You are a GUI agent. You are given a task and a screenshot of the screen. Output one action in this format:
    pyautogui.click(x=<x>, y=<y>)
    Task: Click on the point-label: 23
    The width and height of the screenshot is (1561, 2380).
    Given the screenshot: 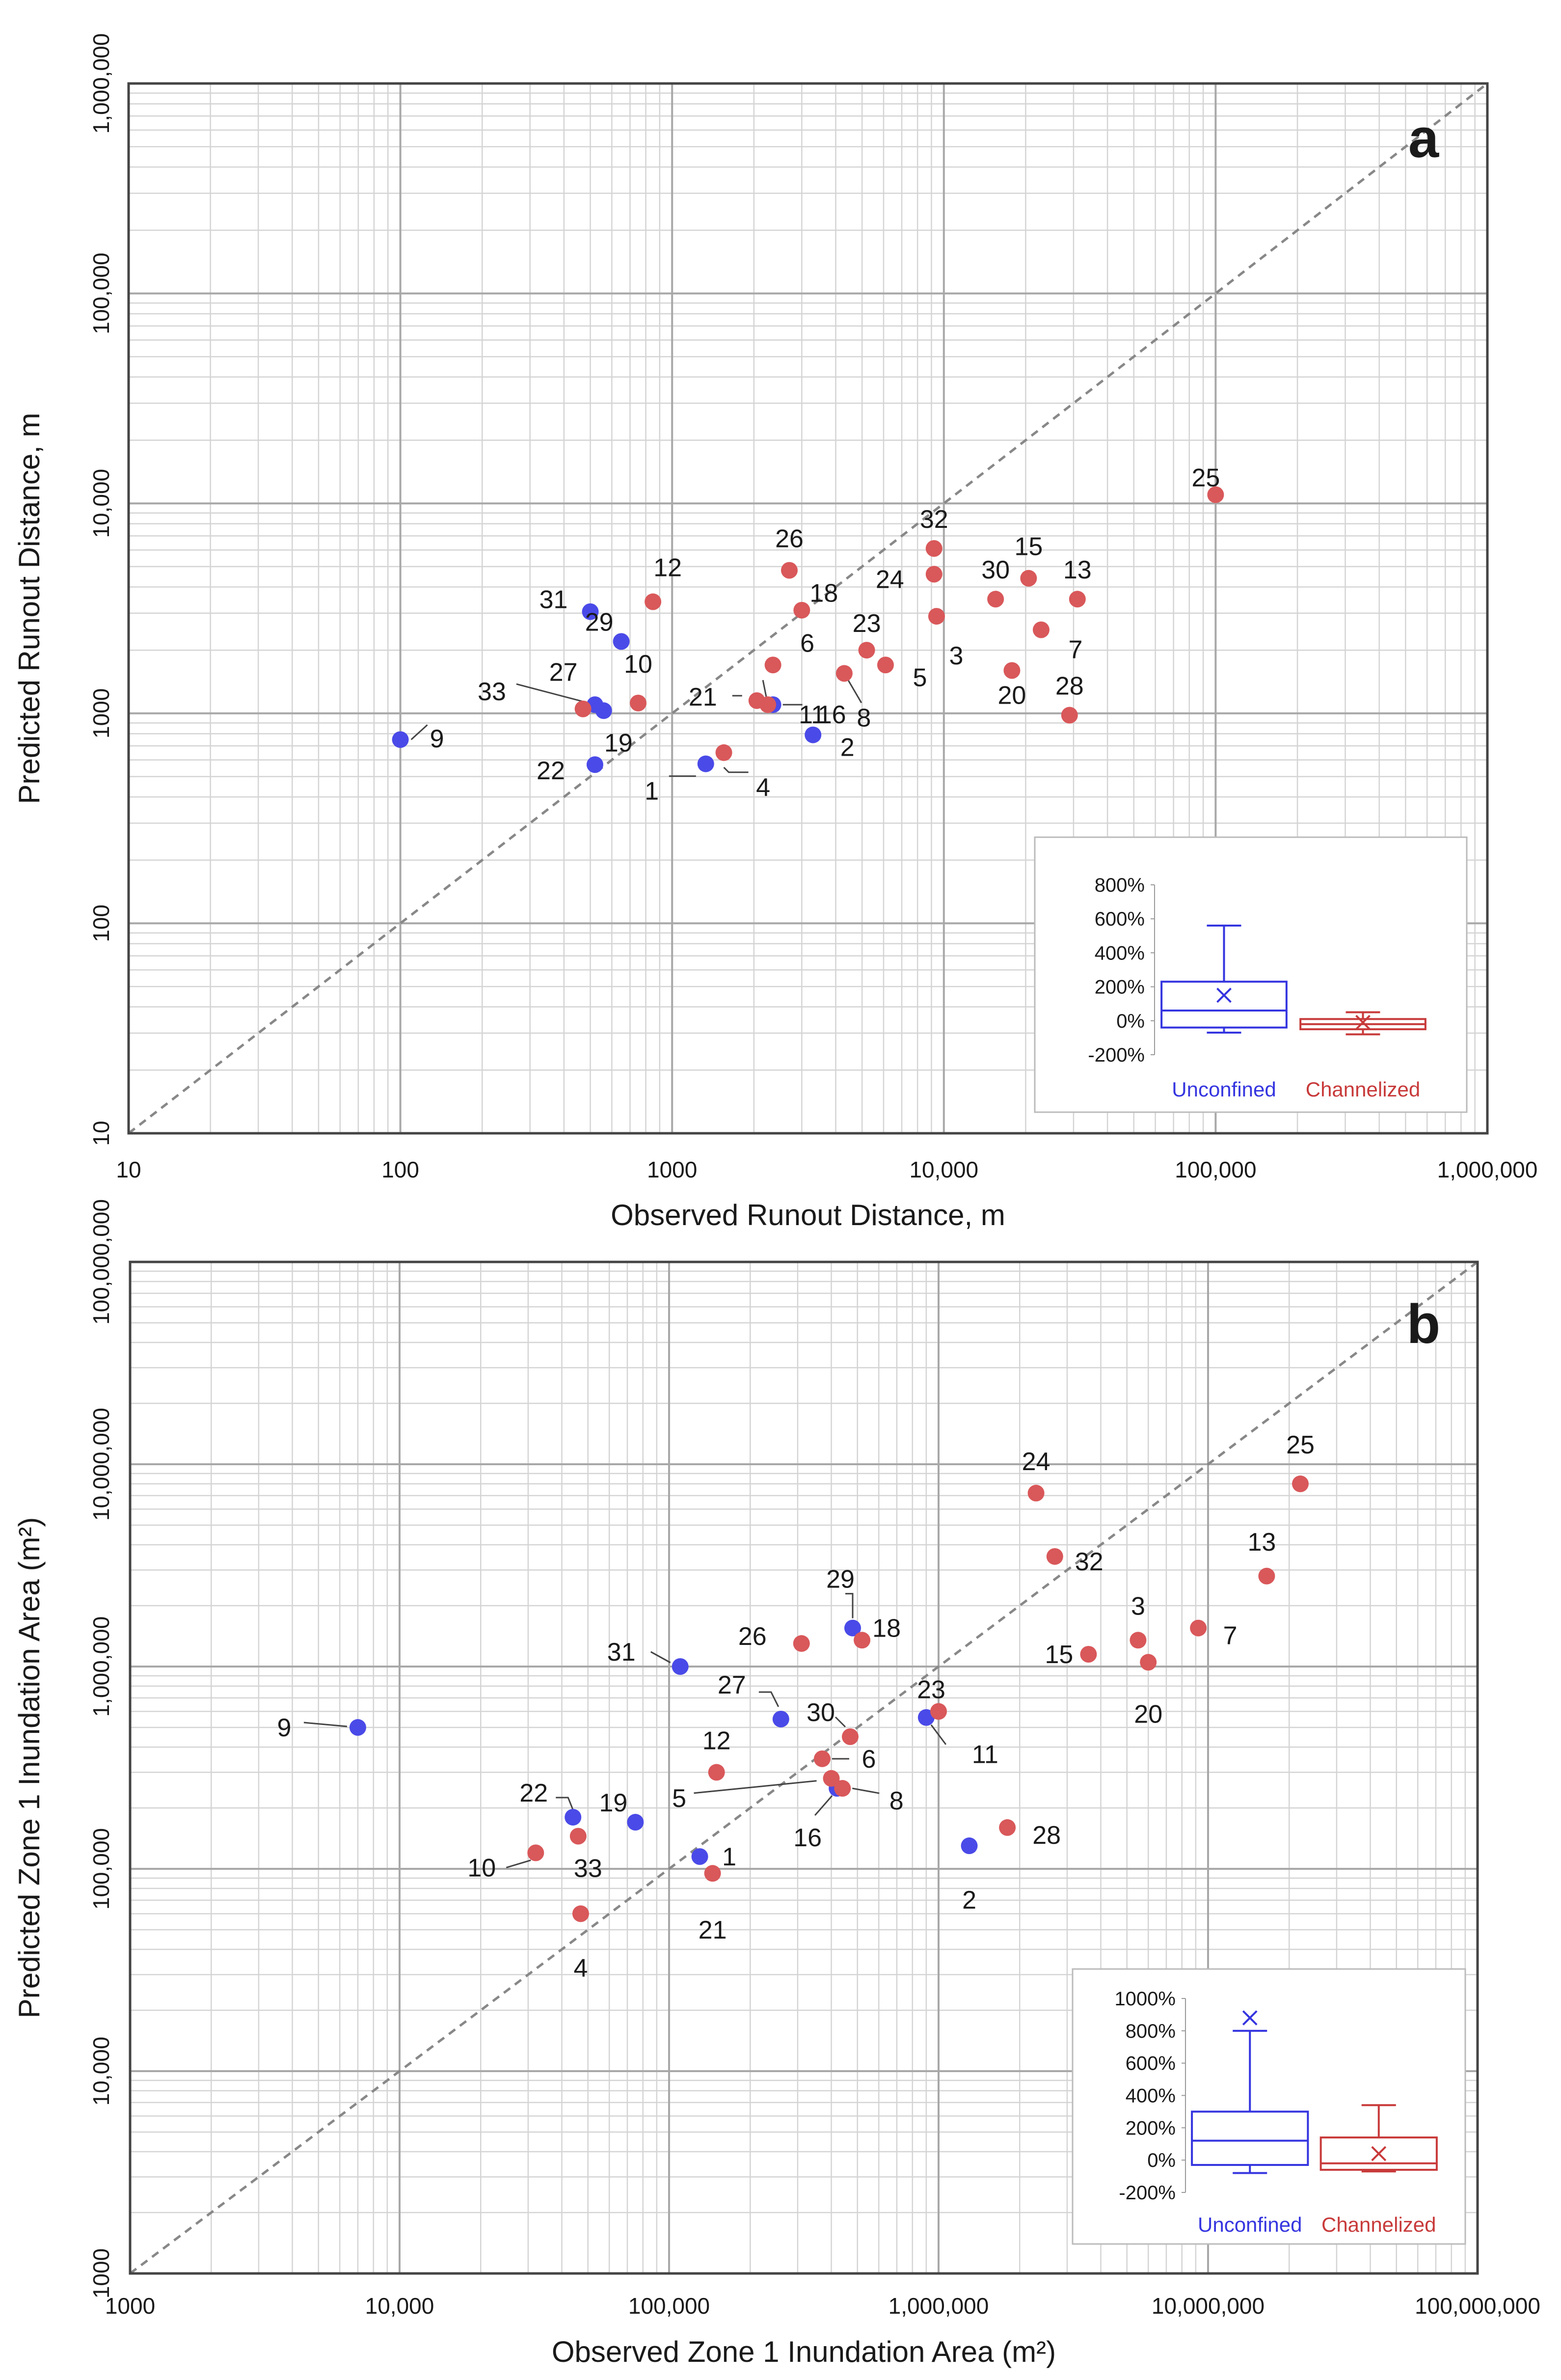 What is the action you would take?
    pyautogui.click(x=931, y=1689)
    